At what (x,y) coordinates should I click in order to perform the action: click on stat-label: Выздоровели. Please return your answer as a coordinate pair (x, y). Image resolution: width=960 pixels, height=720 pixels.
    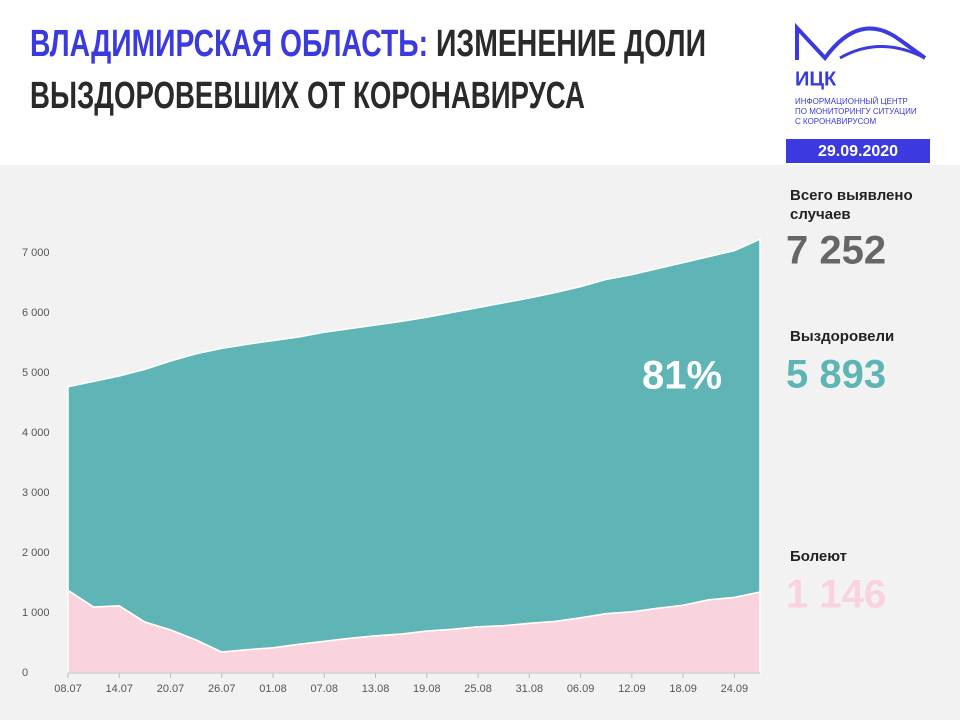
    Looking at the image, I should click on (842, 336).